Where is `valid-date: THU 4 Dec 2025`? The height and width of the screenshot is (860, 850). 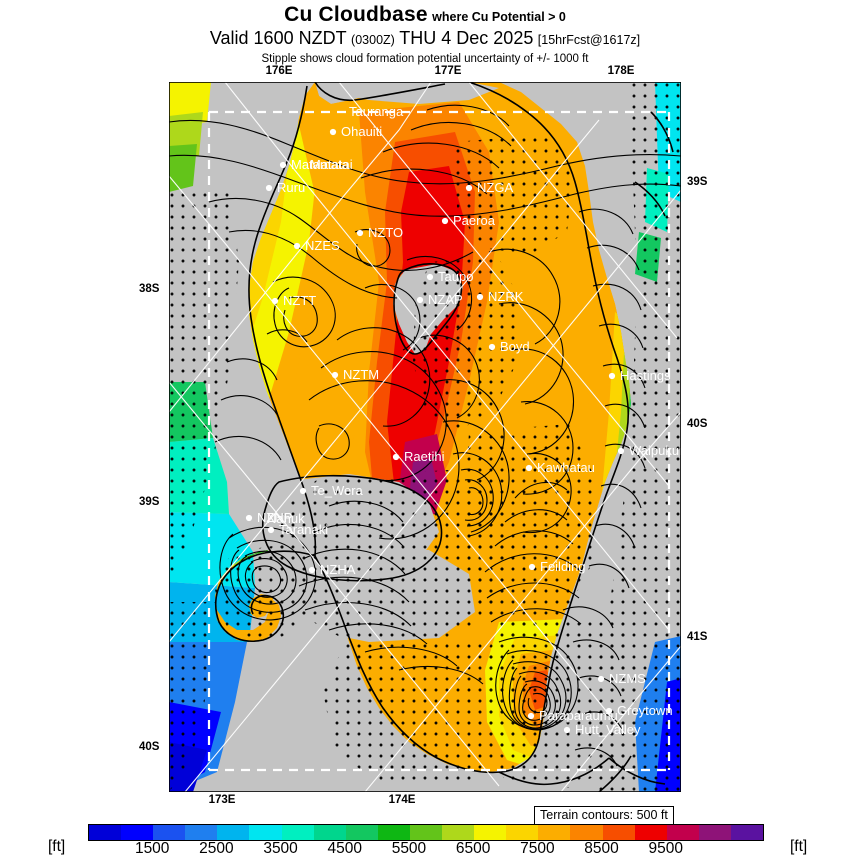 valid-date: THU 4 Dec 2025 is located at coordinates (466, 38).